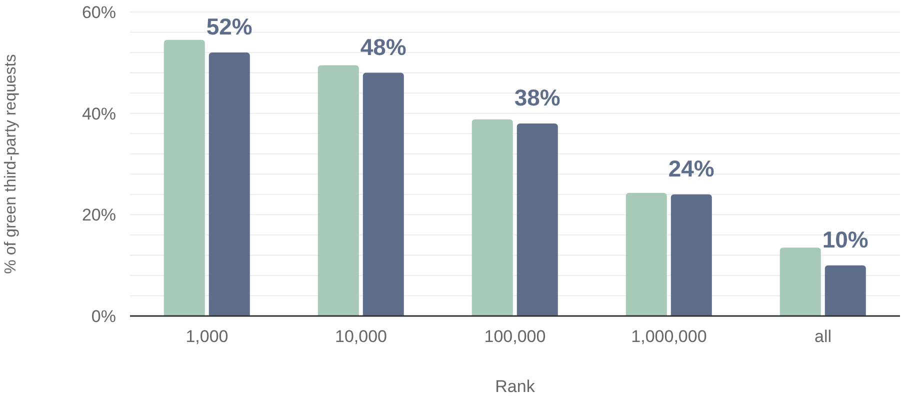  What do you see at coordinates (229, 27) in the screenshot?
I see `data-label: 52%` at bounding box center [229, 27].